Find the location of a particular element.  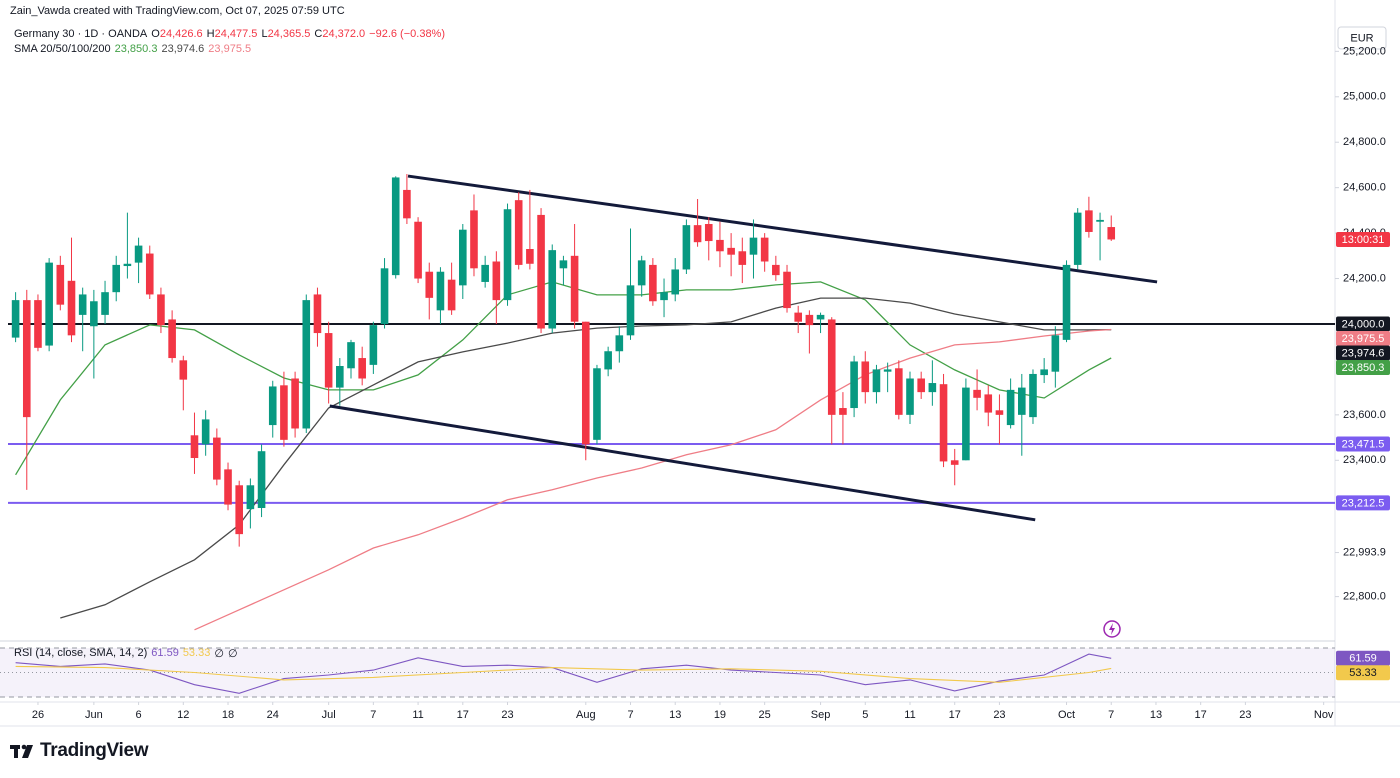

rsi-value: 53.33 is located at coordinates (196, 653).